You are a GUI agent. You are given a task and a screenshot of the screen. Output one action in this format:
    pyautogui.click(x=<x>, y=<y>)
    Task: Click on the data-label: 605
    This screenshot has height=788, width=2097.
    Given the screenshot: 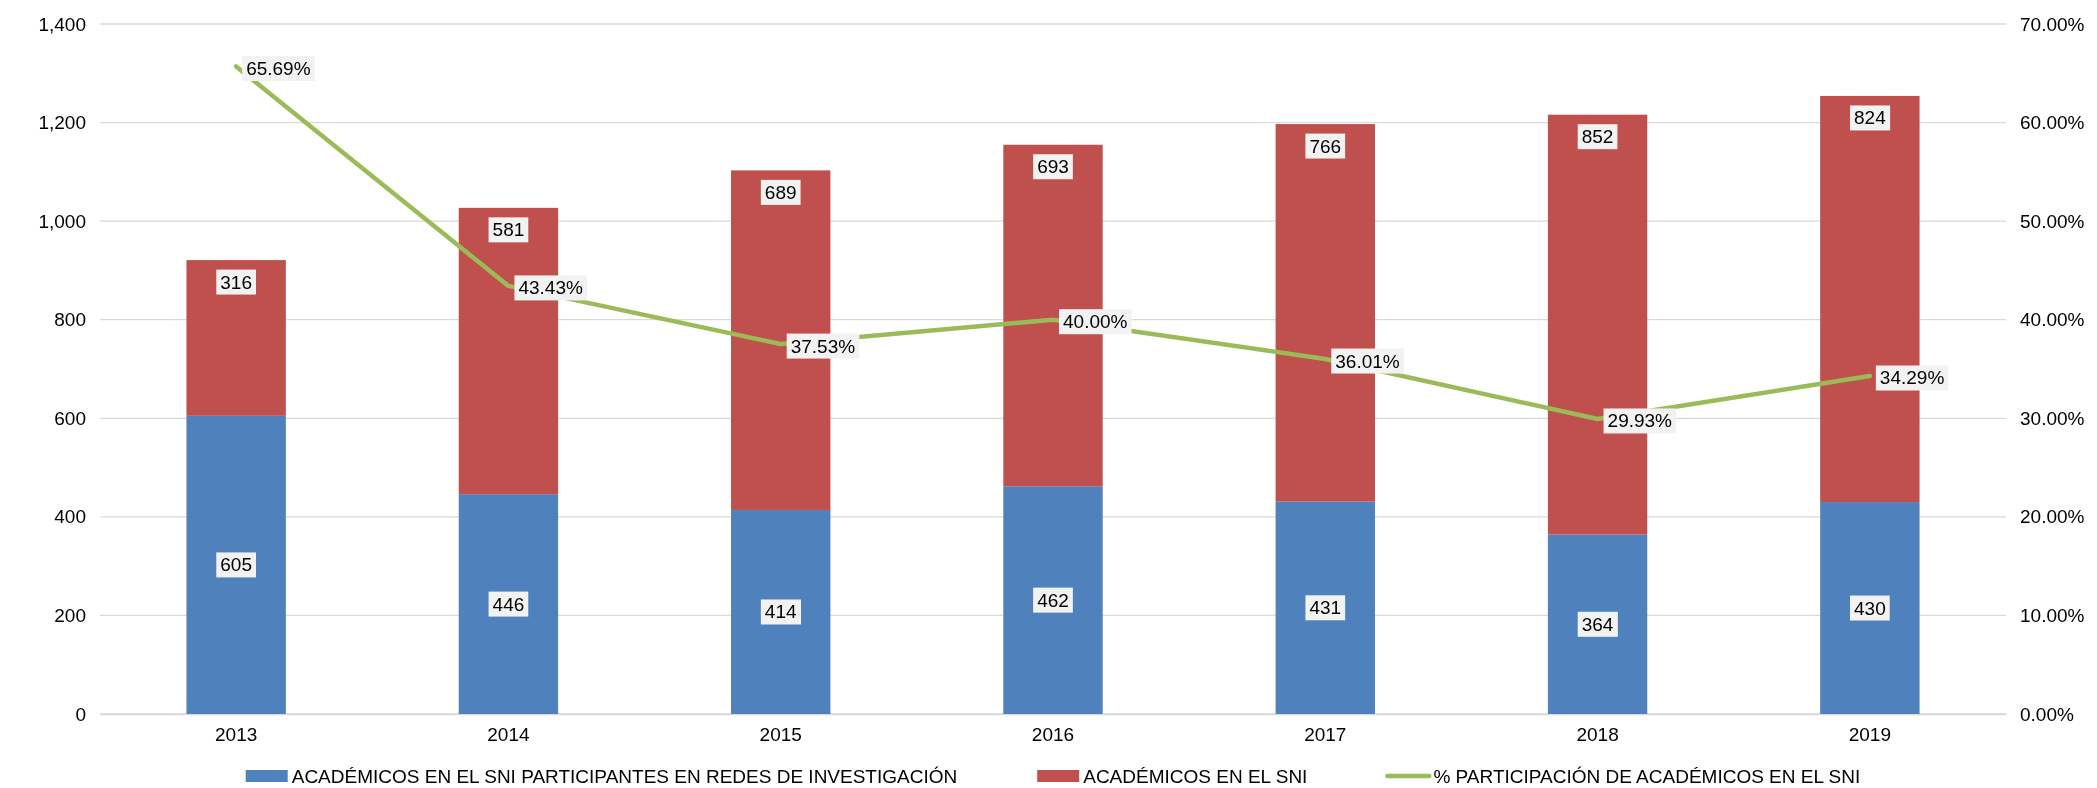 What is the action you would take?
    pyautogui.click(x=236, y=565)
    